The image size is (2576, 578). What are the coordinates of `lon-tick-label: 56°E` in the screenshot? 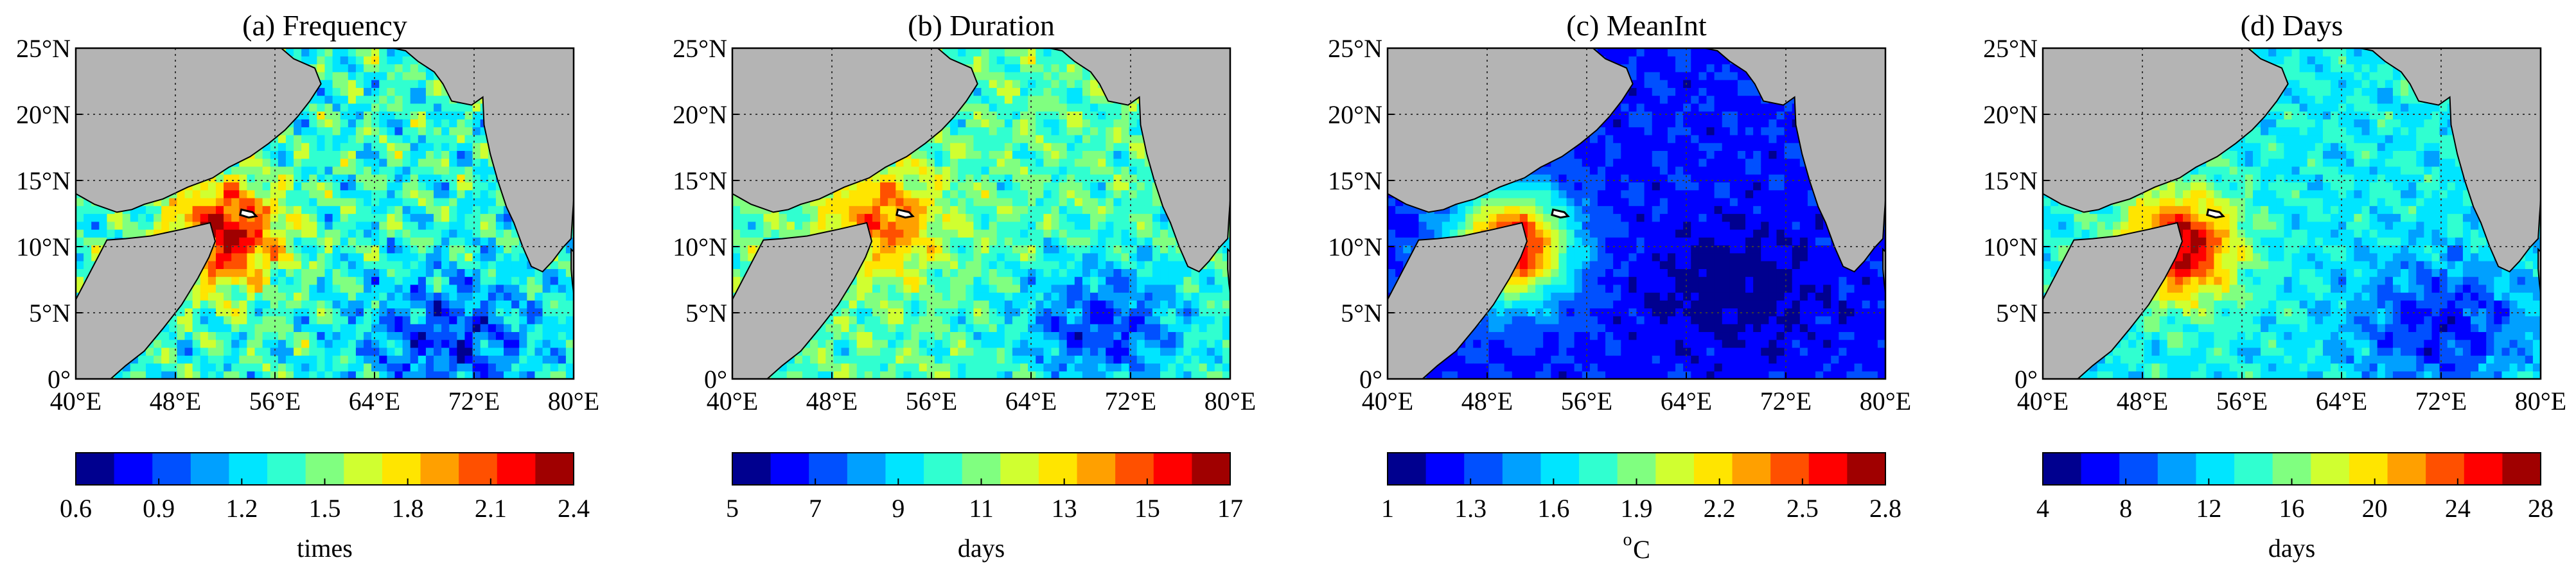 It's located at (275, 401).